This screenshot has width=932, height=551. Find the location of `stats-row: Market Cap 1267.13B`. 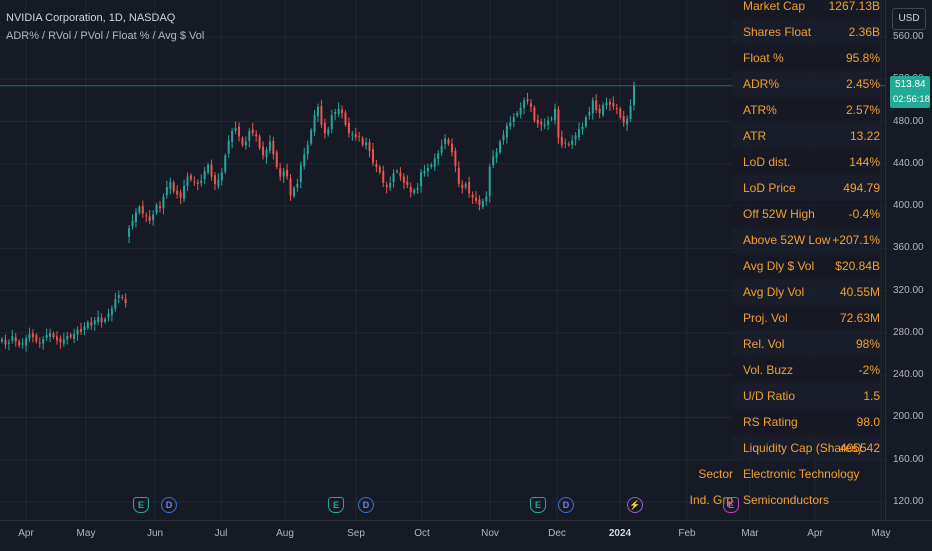

stats-row: Market Cap 1267.13B is located at coordinates (806, 9).